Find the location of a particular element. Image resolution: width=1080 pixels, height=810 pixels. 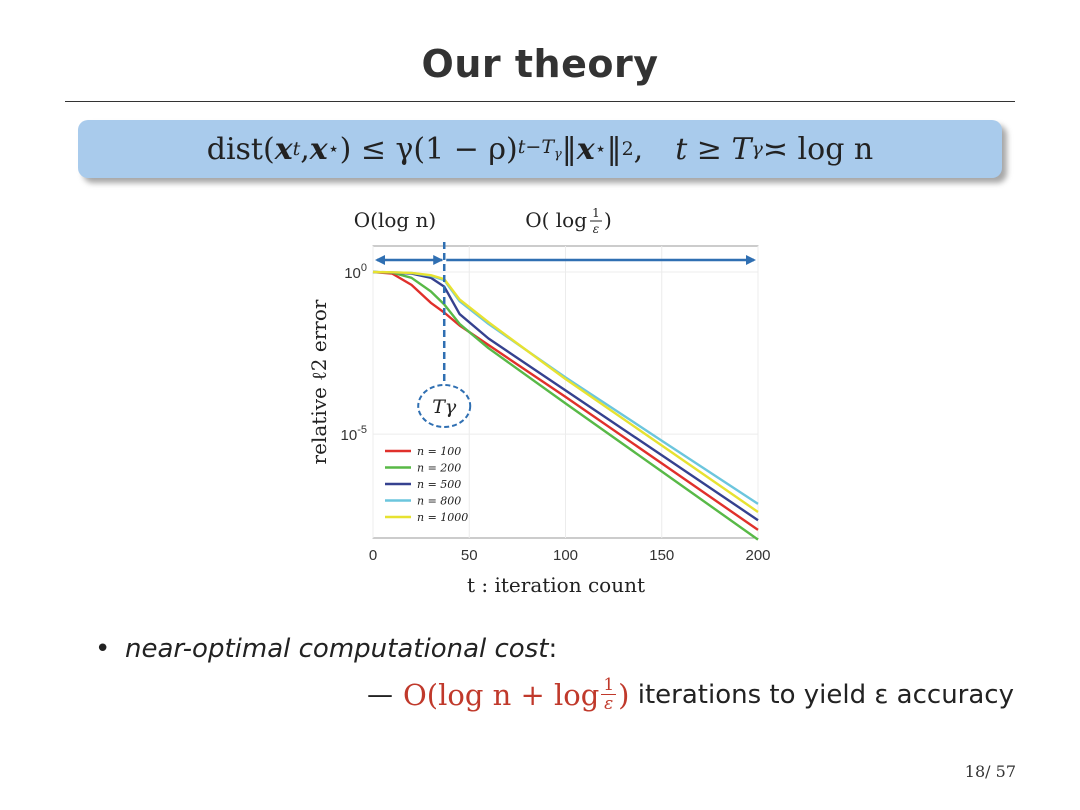

bullet-point: • near-optimal computational cost: is located at coordinates (326, 649).